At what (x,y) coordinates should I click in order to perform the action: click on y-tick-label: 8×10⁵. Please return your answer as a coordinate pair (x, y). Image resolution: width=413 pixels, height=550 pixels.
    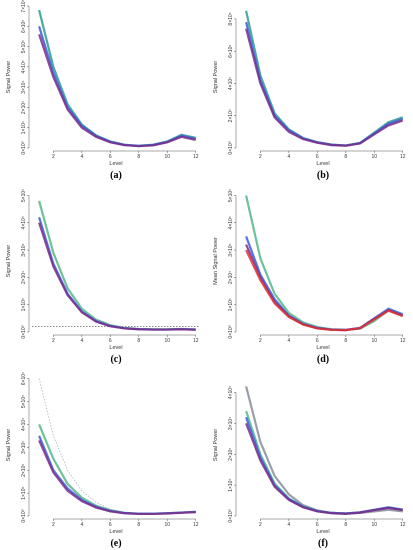
    Looking at the image, I should click on (231, 18).